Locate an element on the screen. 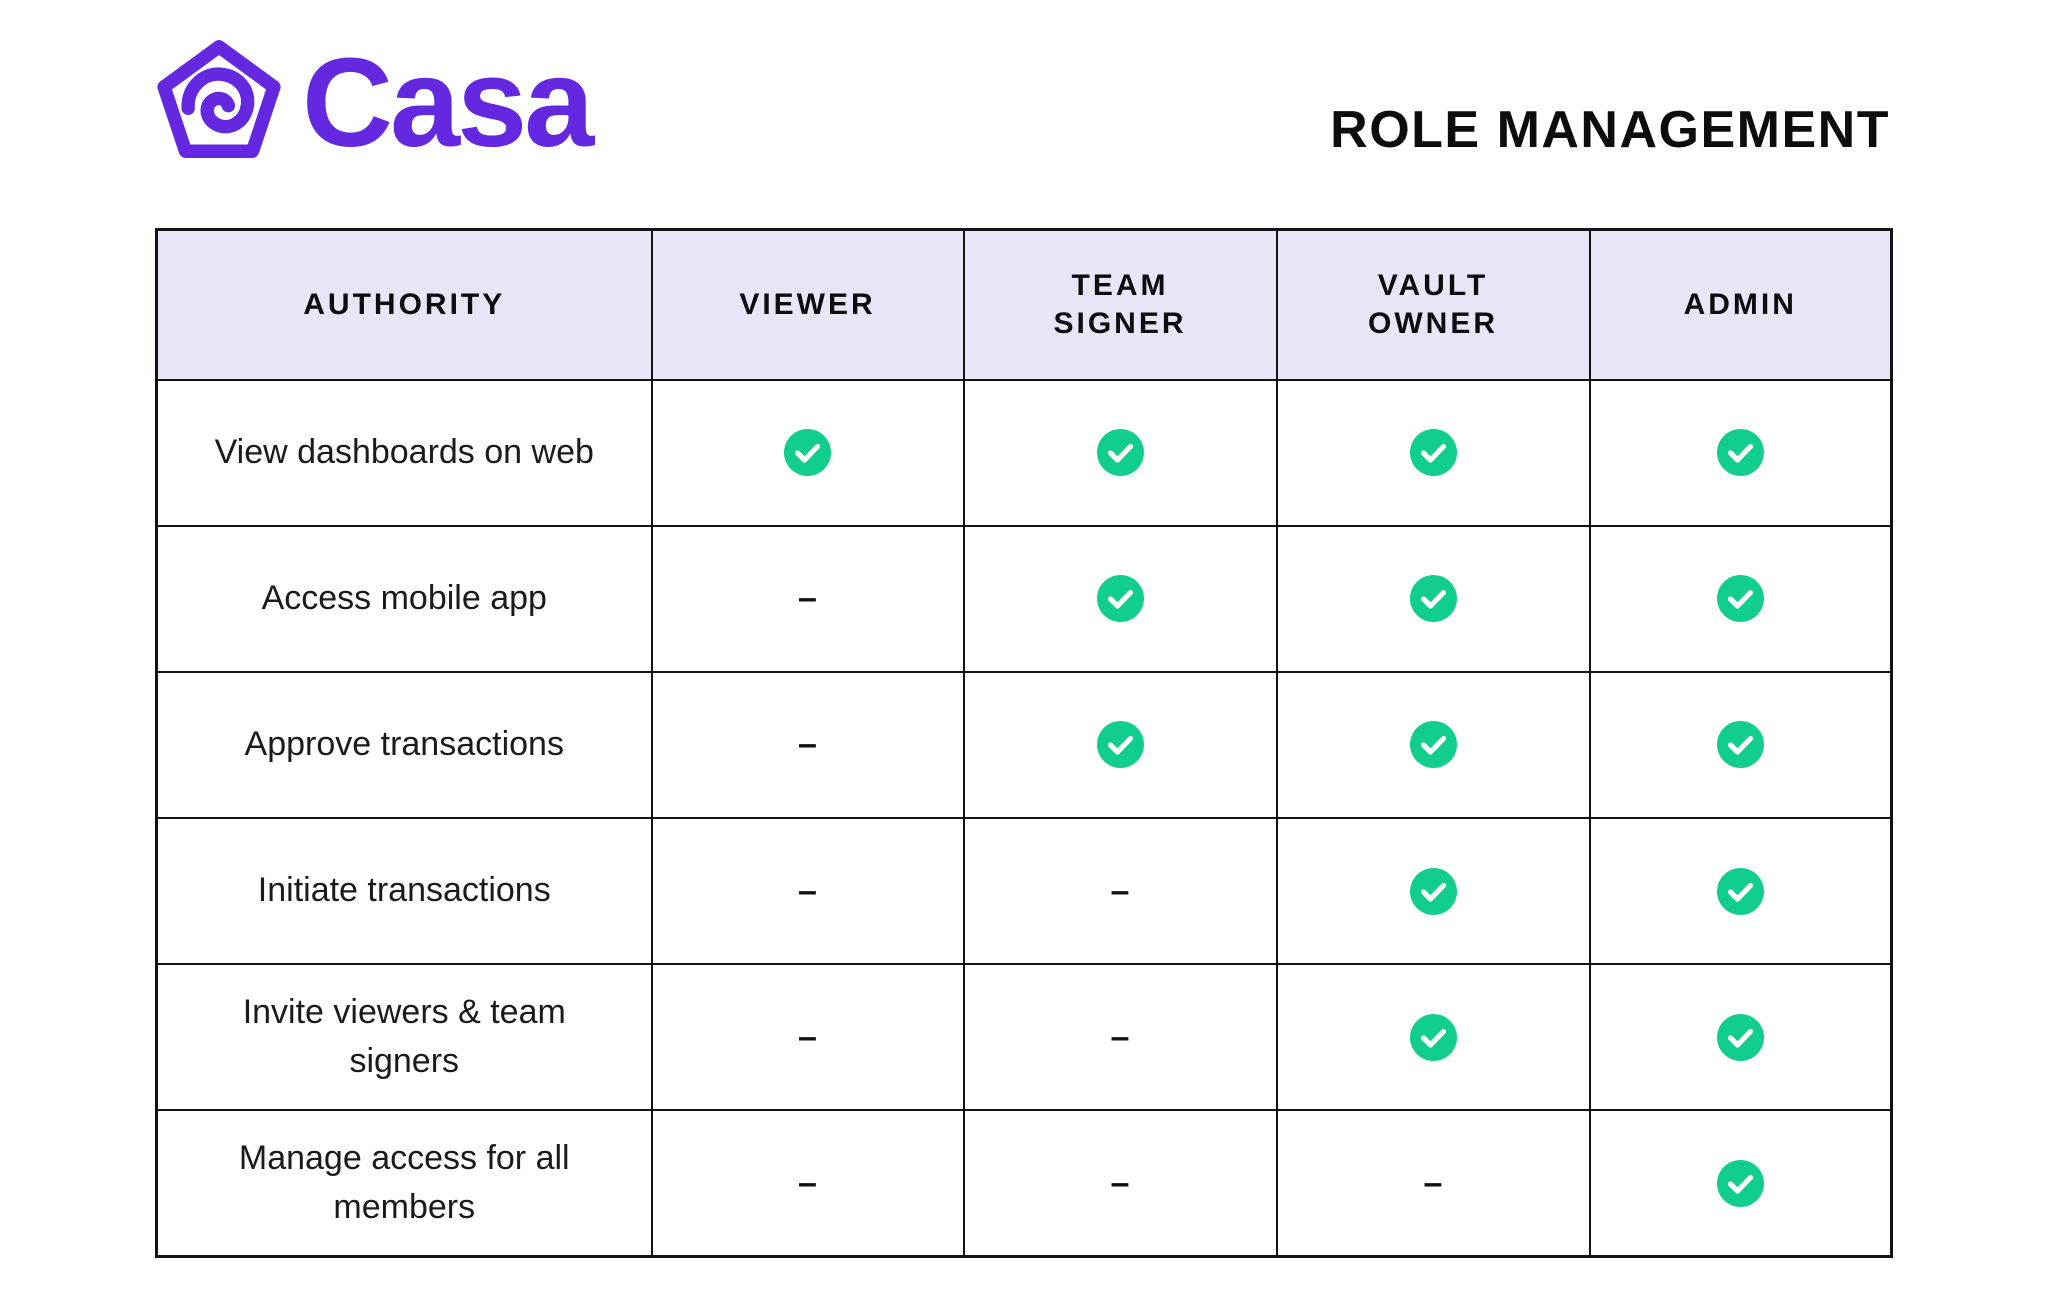  table-row: Invite viewers & team signers – – is located at coordinates (1024, 1037).